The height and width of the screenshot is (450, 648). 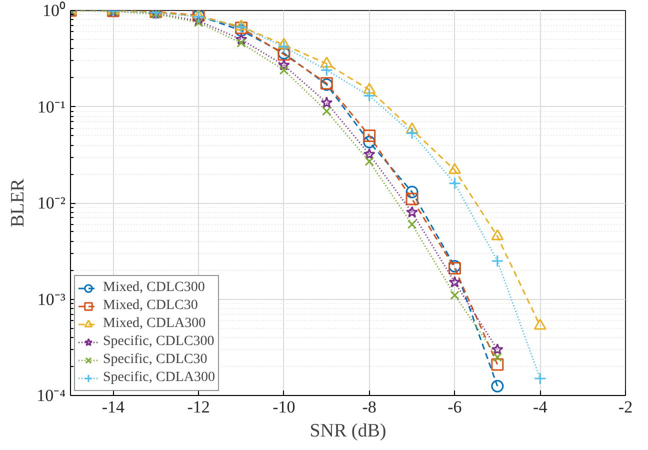 I want to click on x-tick-label: -12, so click(x=198, y=407).